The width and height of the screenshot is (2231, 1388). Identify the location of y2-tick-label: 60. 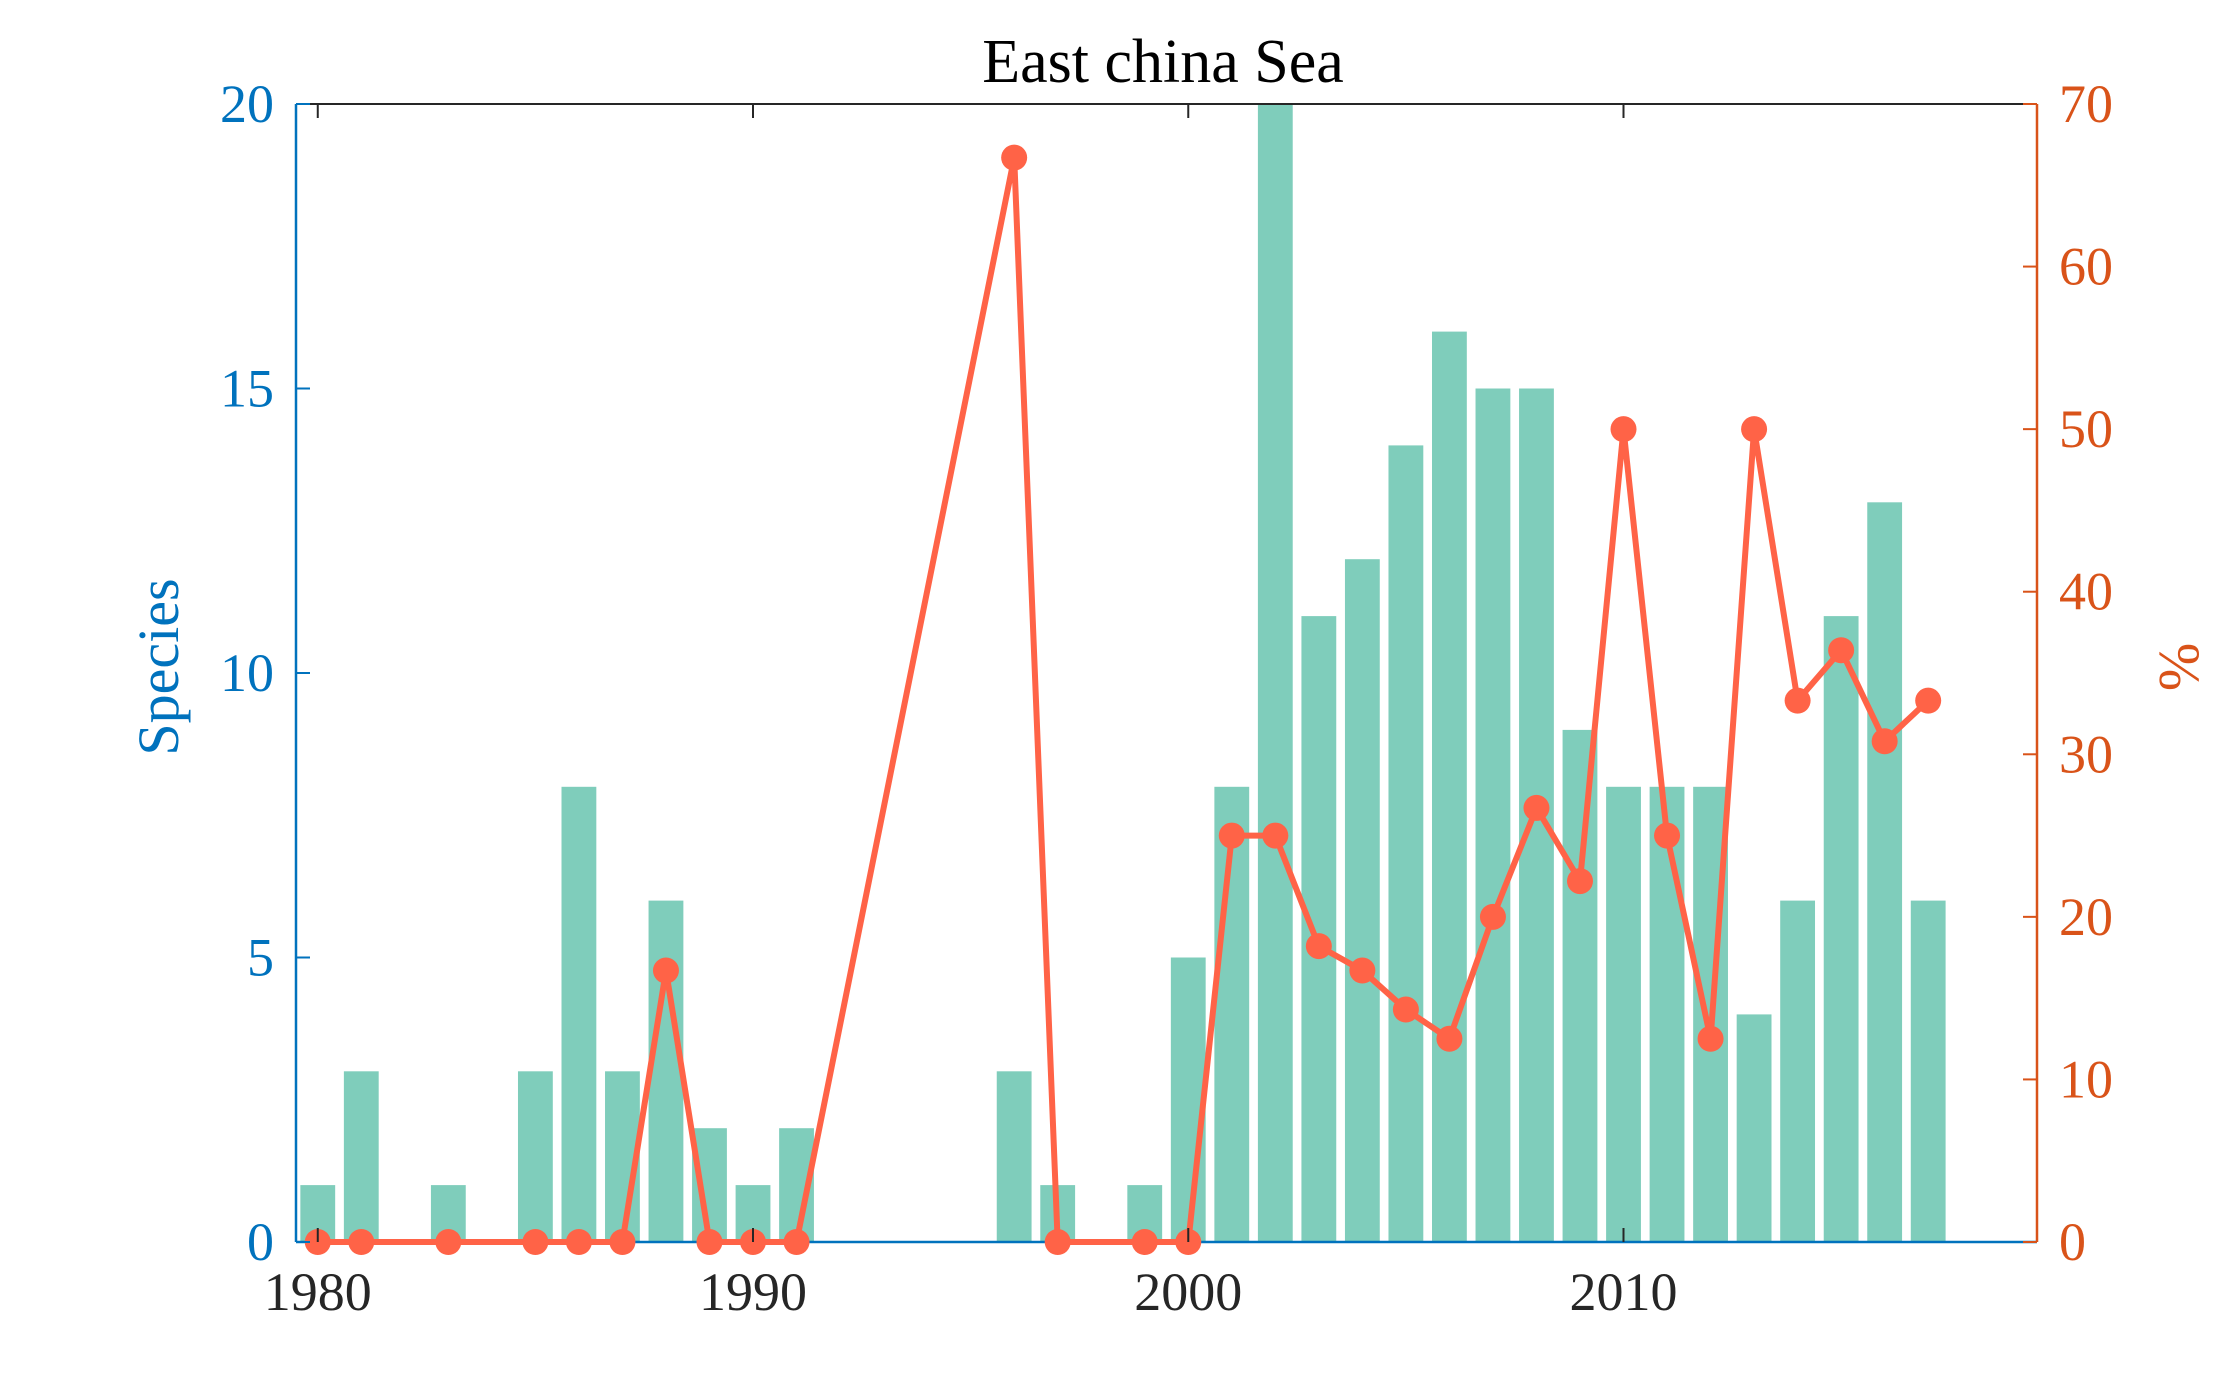
(2086, 267).